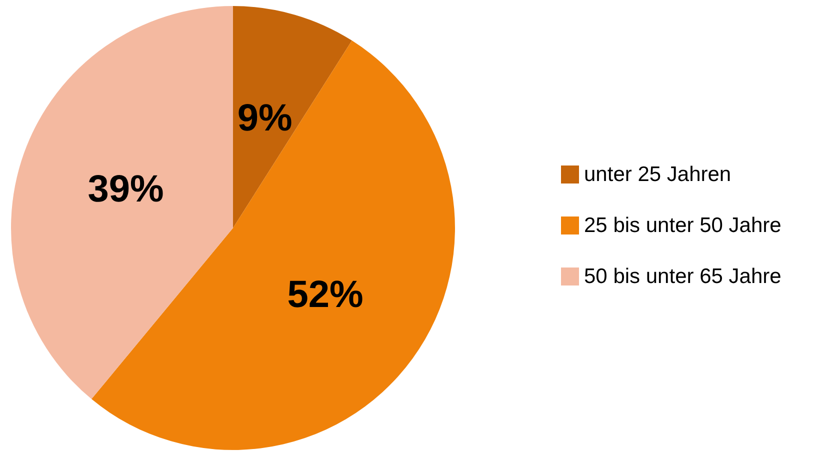  Describe the element at coordinates (658, 174) in the screenshot. I see `legend-label: unter 25 Jahren` at that location.